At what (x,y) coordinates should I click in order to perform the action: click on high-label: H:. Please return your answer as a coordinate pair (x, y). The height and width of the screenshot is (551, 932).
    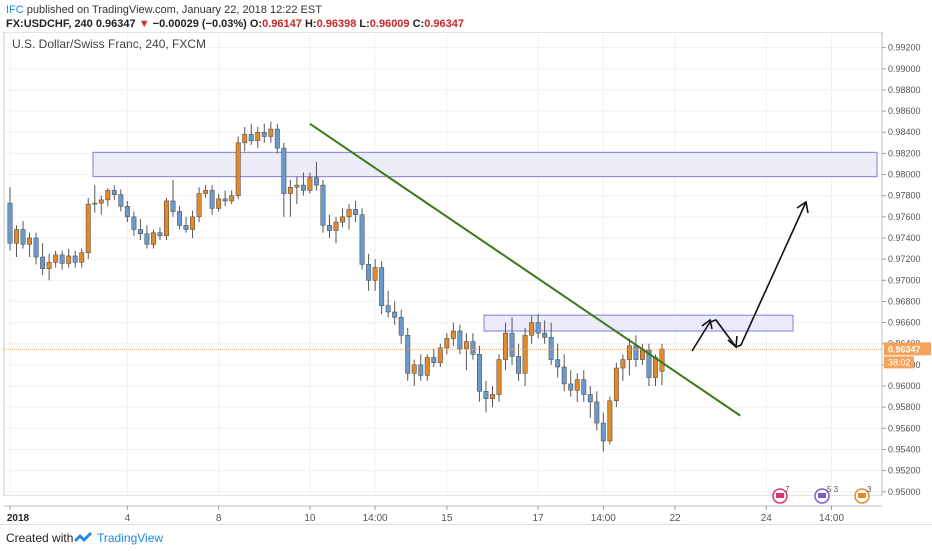
    Looking at the image, I should click on (310, 24).